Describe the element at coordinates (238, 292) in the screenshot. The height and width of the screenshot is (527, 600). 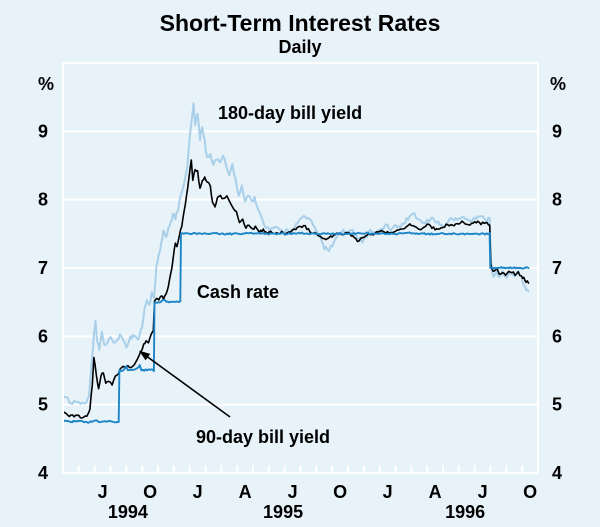
I see `annotation-cash-rate: Cash rate` at that location.